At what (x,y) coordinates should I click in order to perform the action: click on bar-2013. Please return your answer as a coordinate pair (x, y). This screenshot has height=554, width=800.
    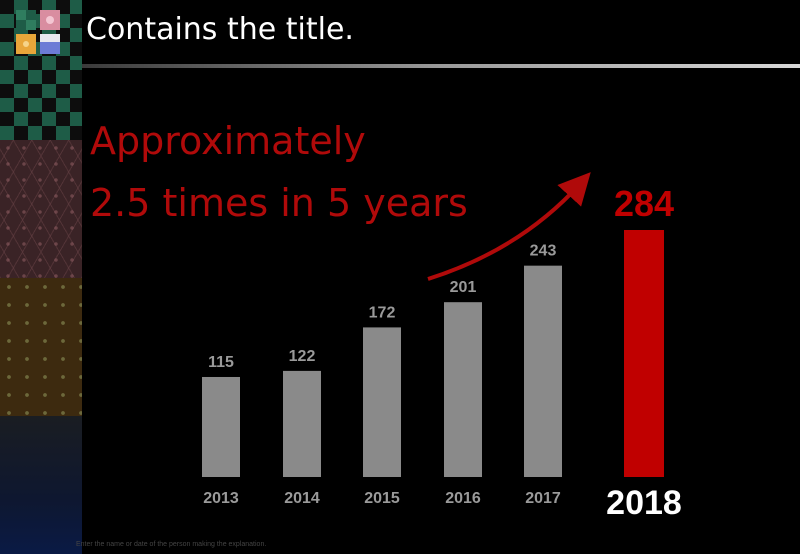
    Looking at the image, I should click on (221, 426).